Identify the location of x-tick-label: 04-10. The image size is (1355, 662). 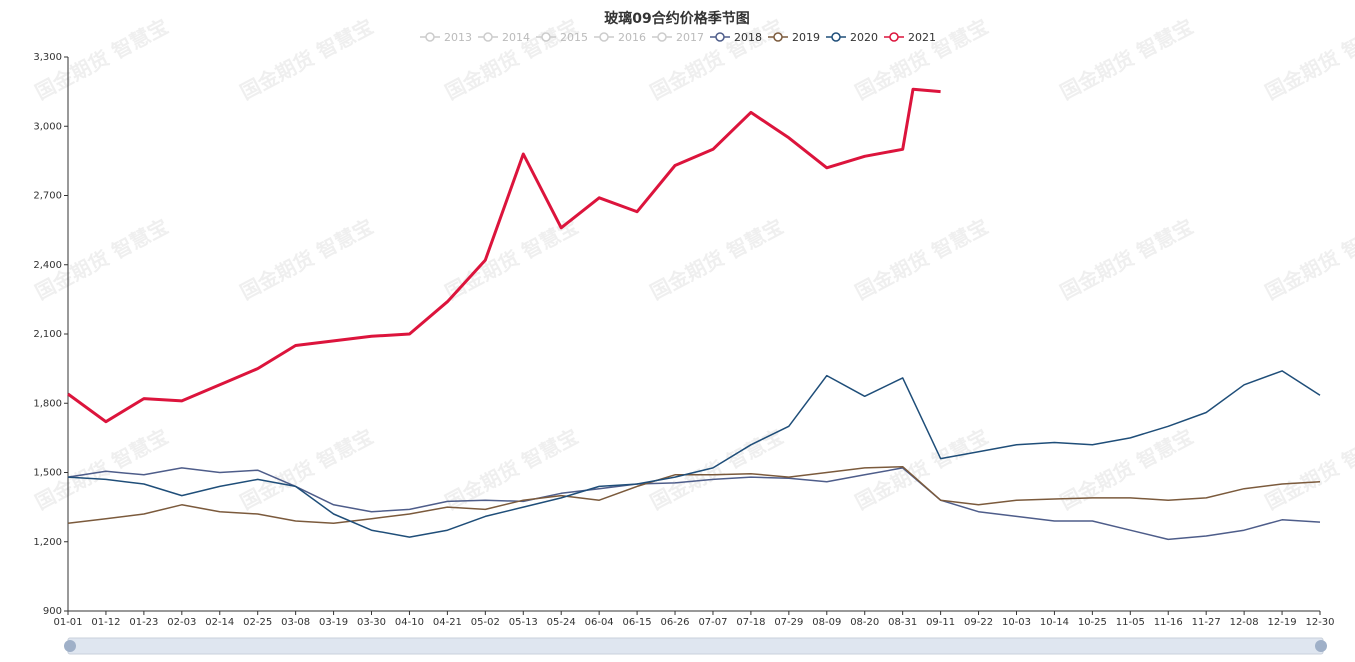
(409, 622).